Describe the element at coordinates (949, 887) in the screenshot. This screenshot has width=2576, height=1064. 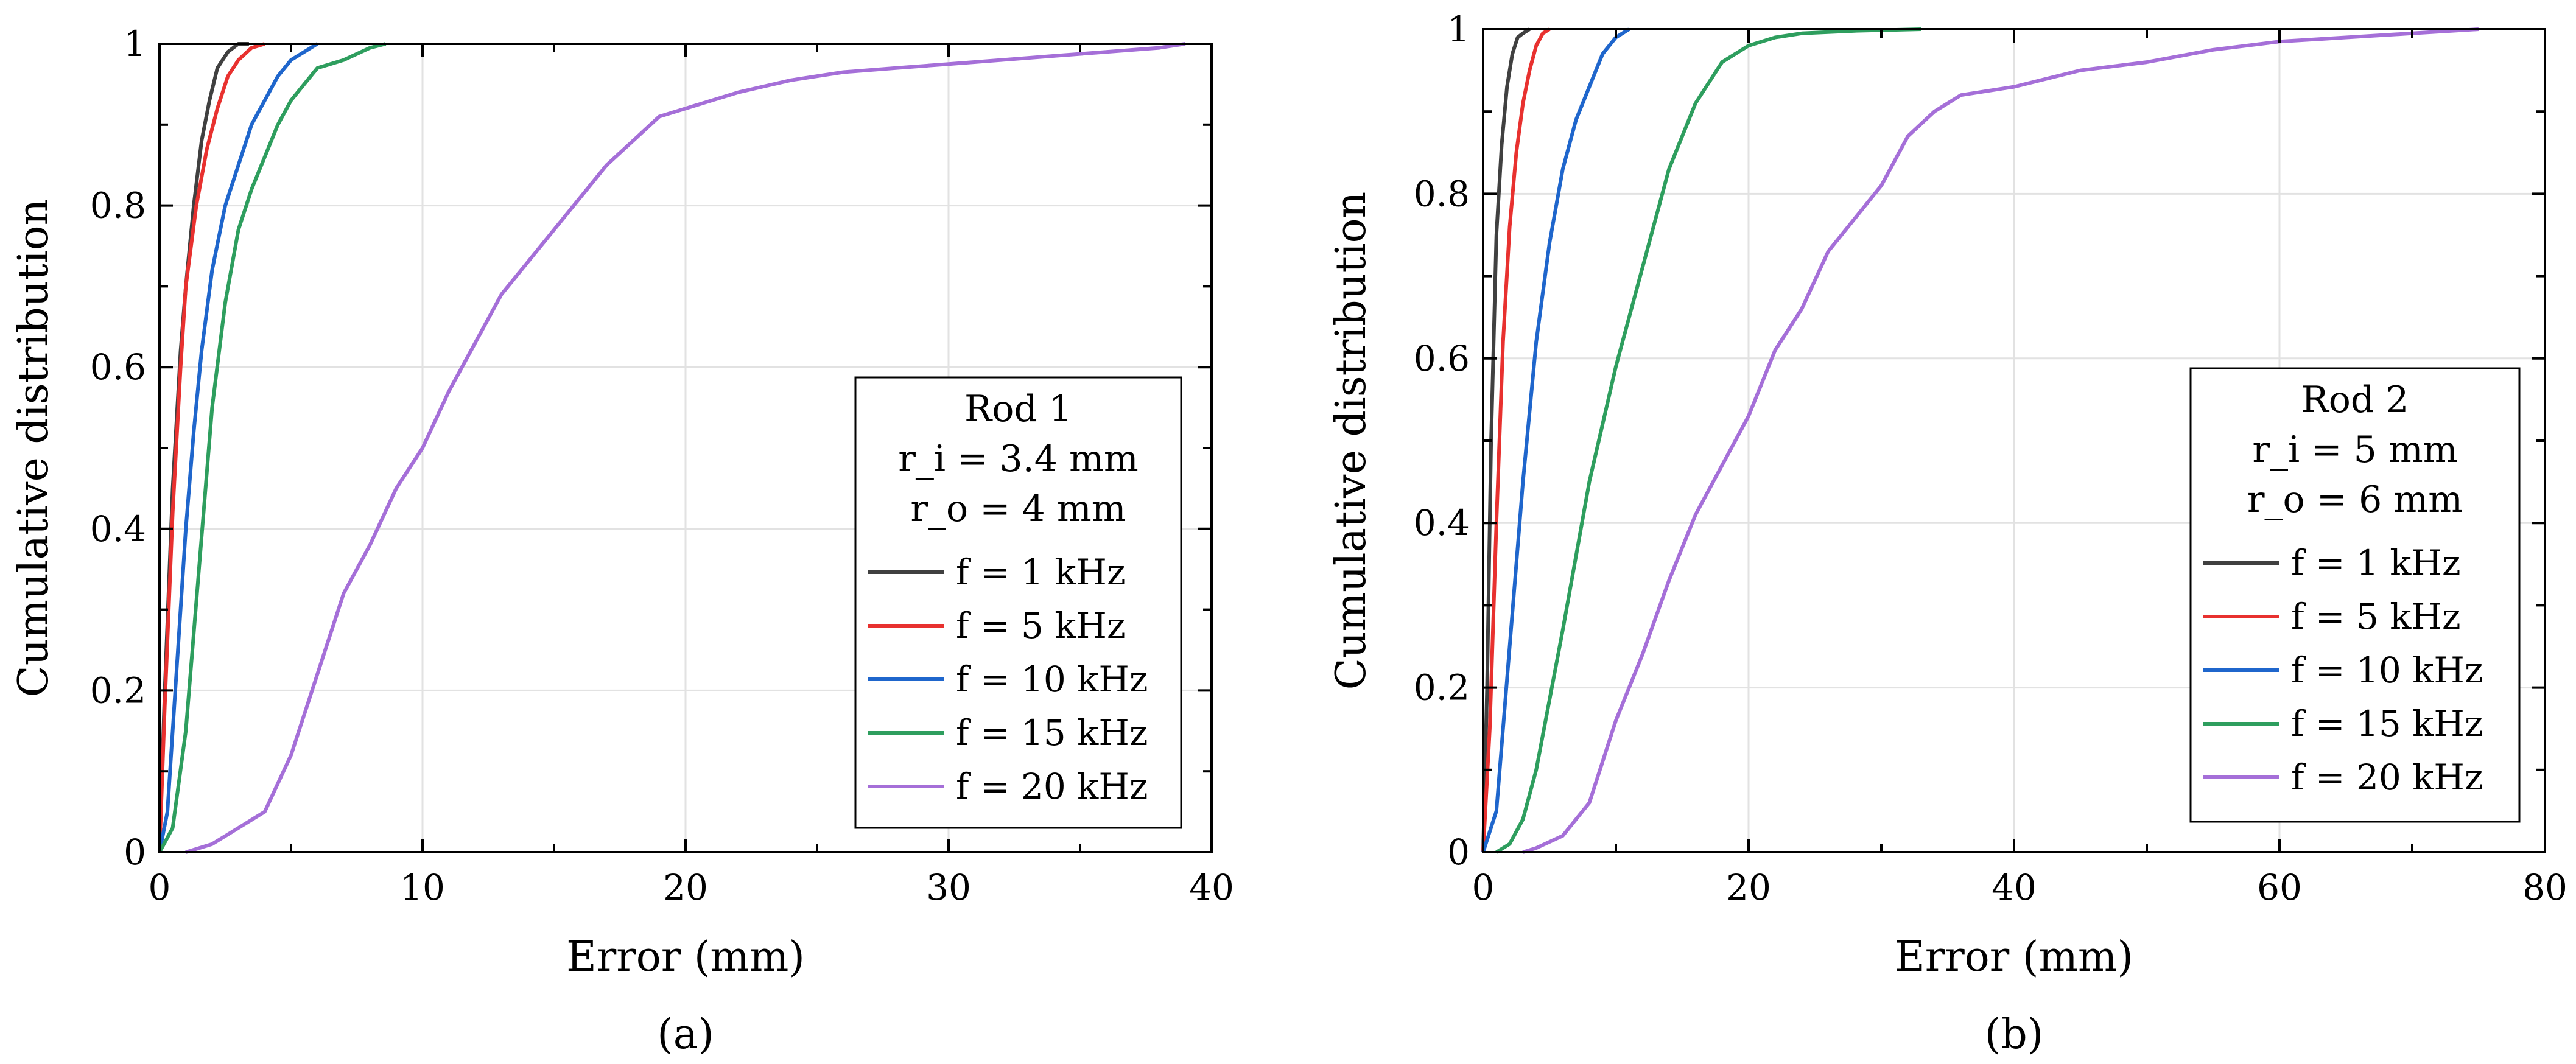
I see `x-tick-label: 30` at that location.